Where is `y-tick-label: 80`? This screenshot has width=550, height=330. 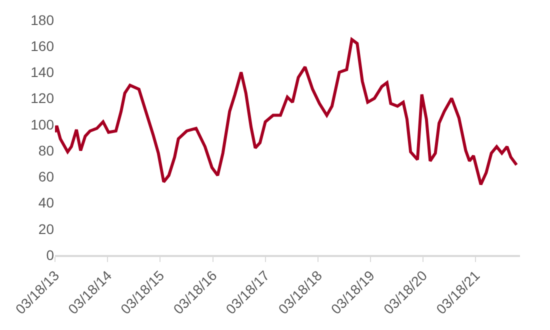
y-tick-label: 80 is located at coordinates (46, 150).